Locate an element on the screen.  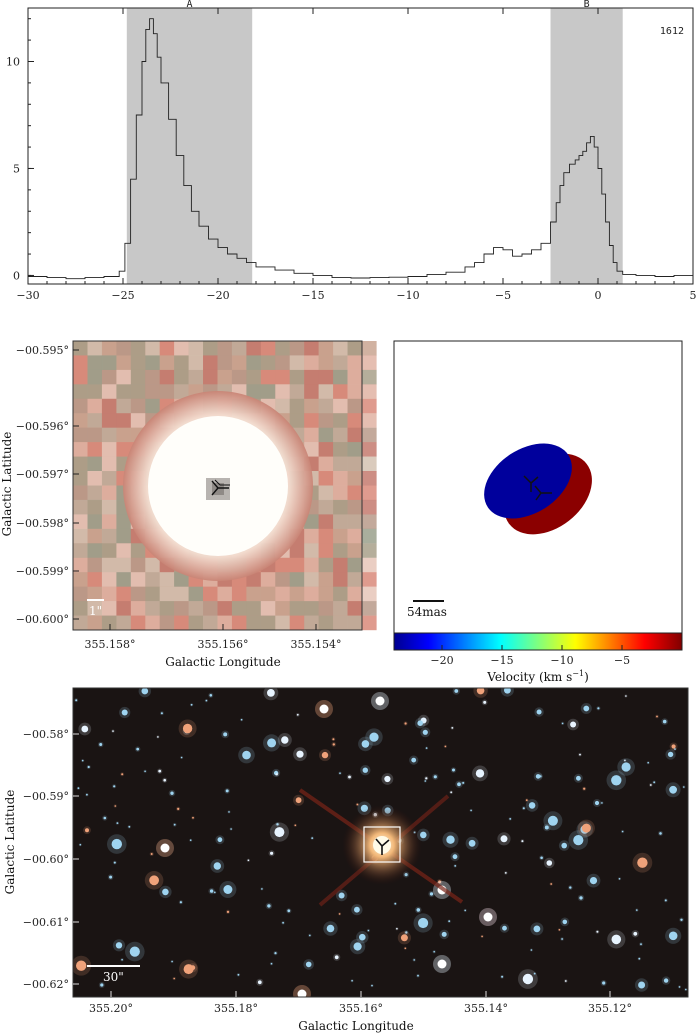
field-y-tick-label: −00.60° is located at coordinates (46, 859).